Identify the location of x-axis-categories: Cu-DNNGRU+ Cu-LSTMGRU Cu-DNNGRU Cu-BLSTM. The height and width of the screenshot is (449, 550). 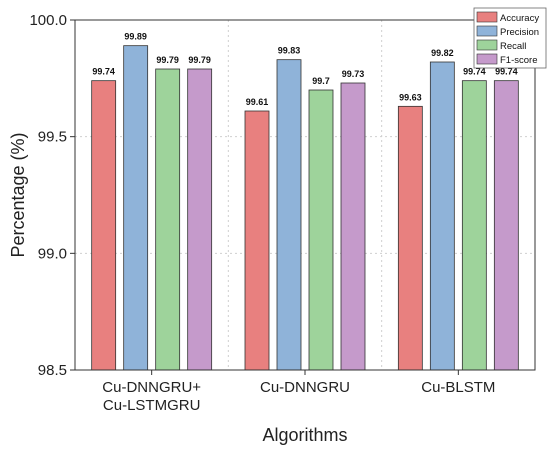
(298, 392).